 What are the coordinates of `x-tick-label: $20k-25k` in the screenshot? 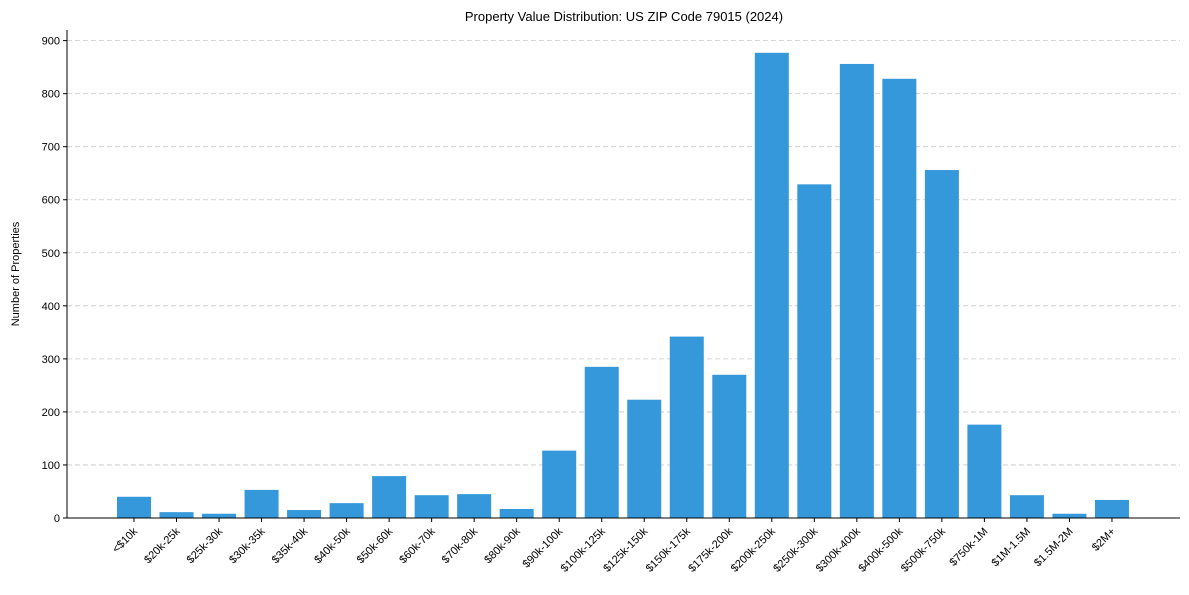 It's located at (162, 545).